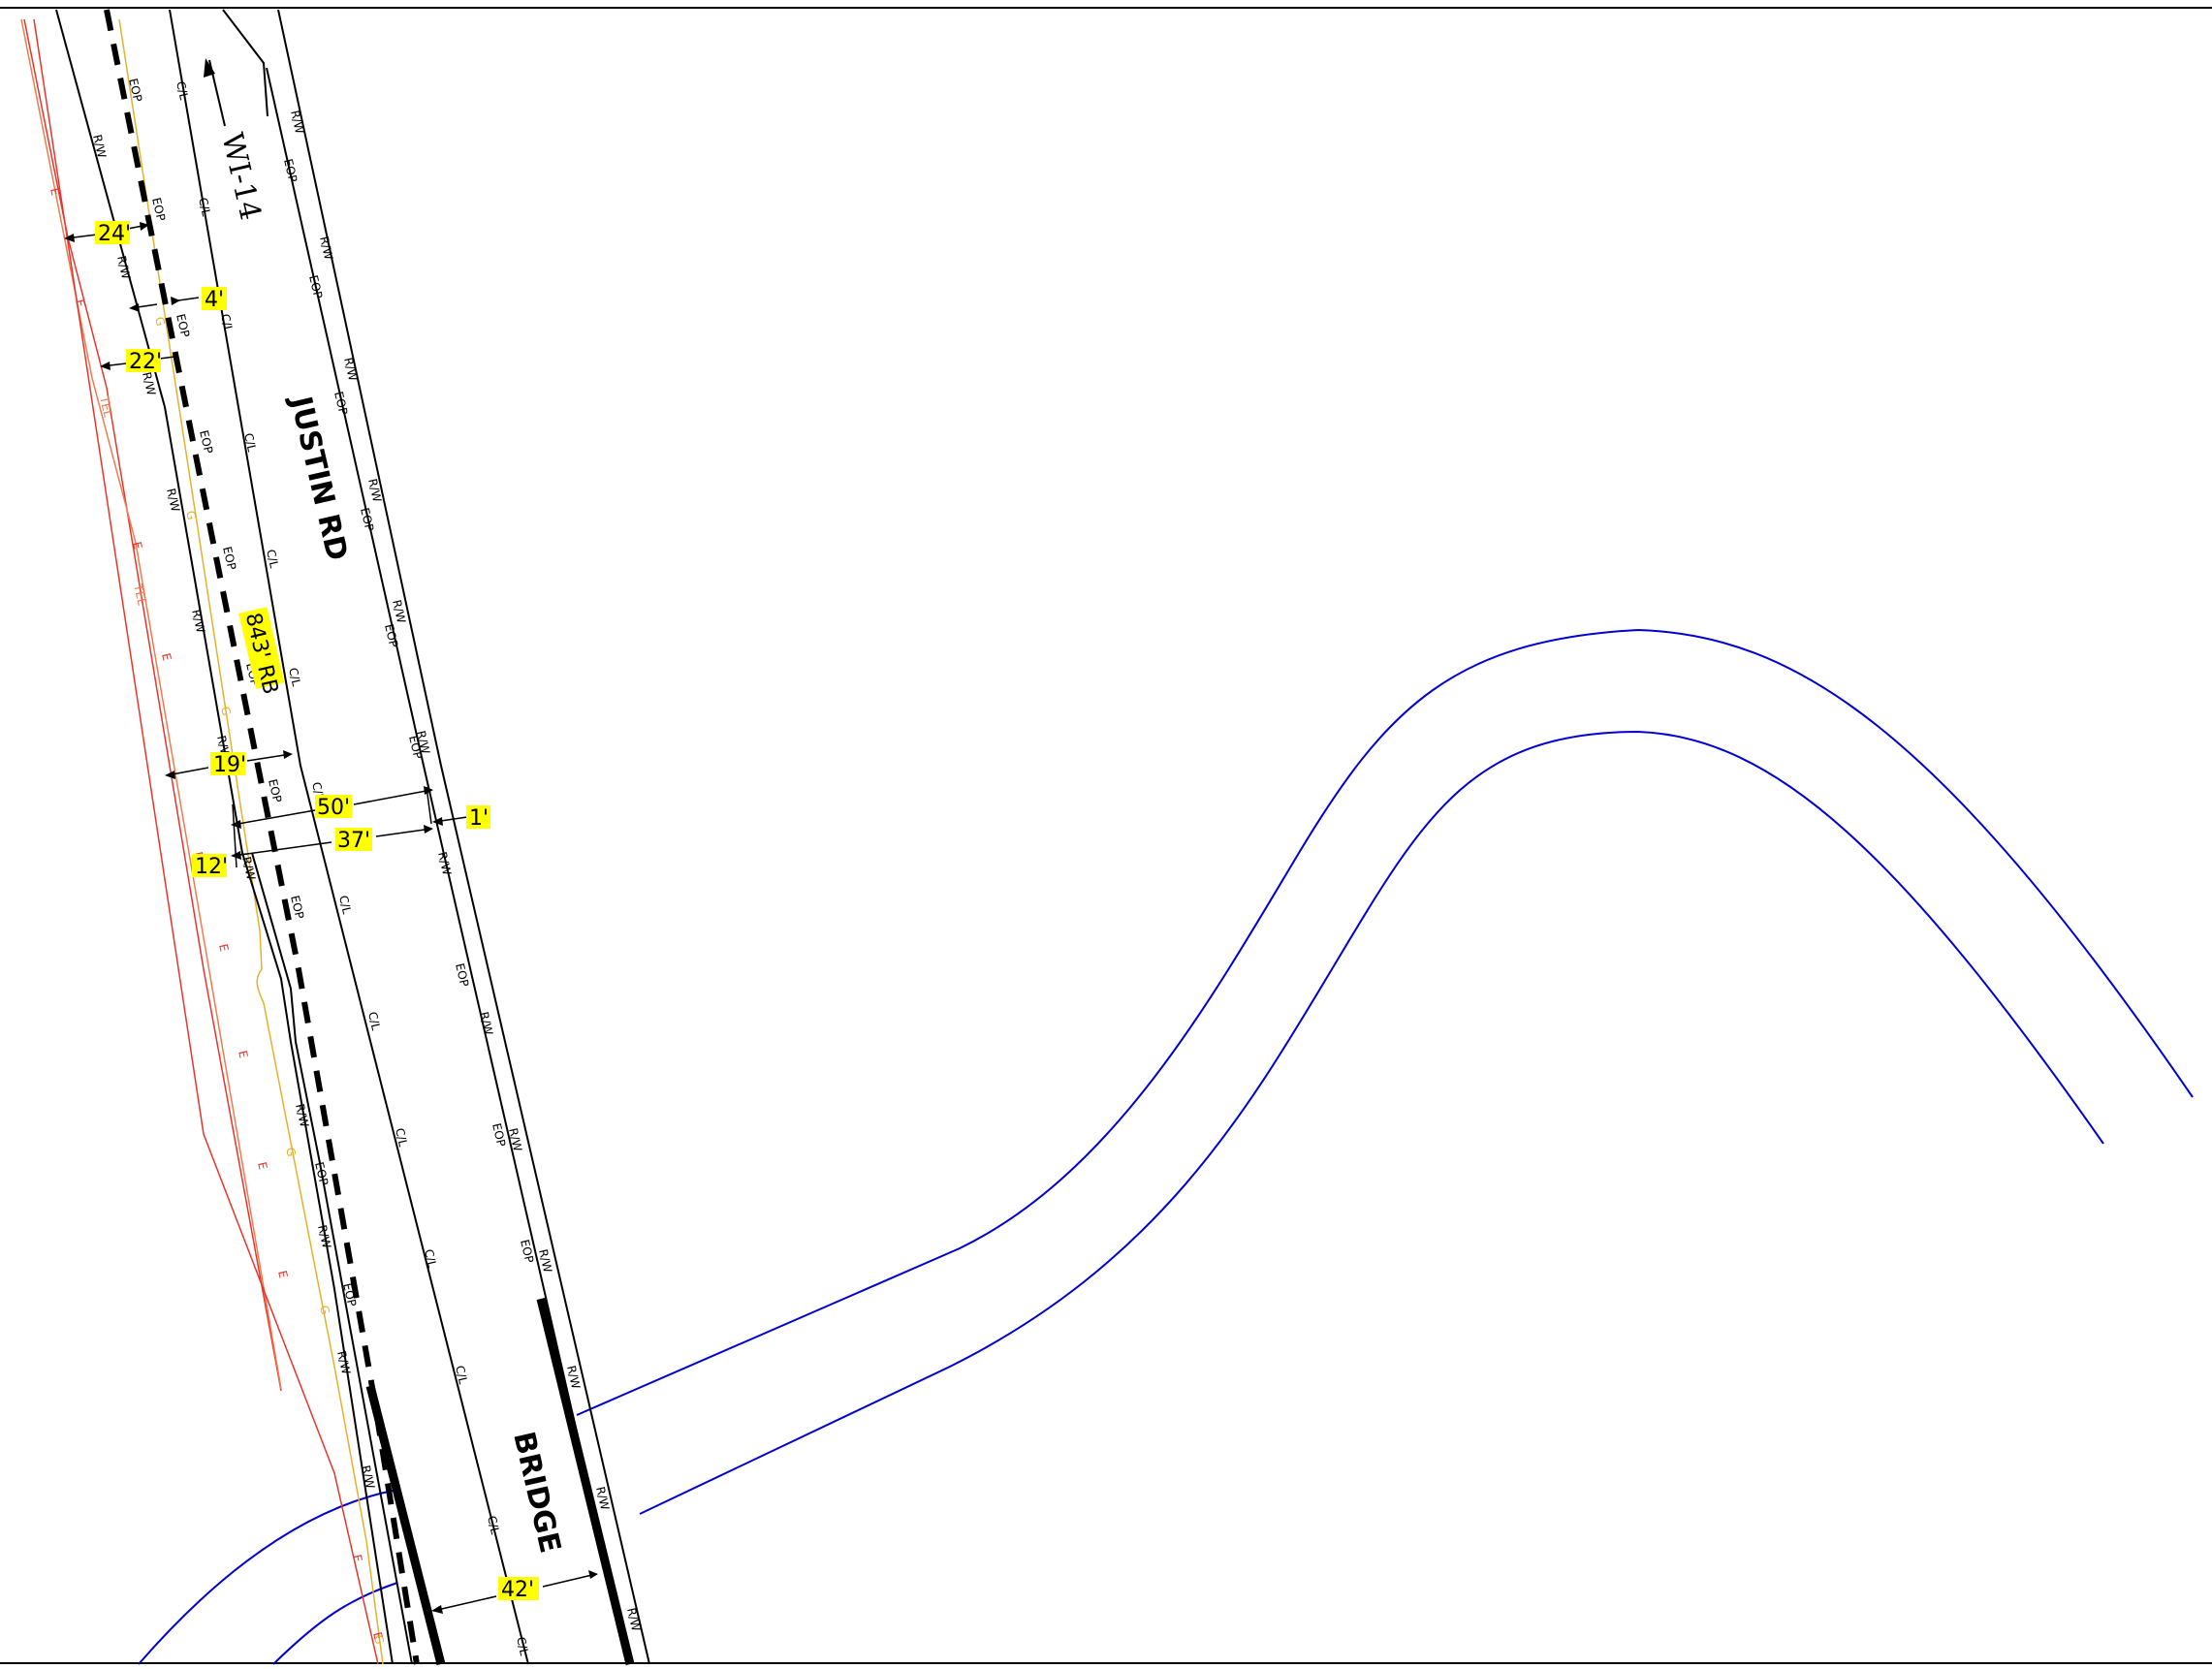 This screenshot has height=1669, width=2212. I want to click on bridge-rail-west, so click(405, 1525).